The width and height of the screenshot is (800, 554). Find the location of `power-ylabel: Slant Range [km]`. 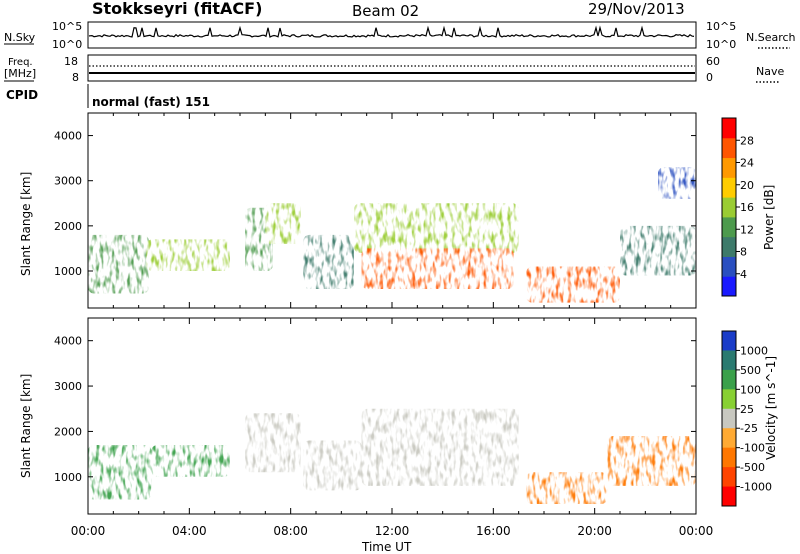

power-ylabel: Slant Range [km] is located at coordinates (26, 224).